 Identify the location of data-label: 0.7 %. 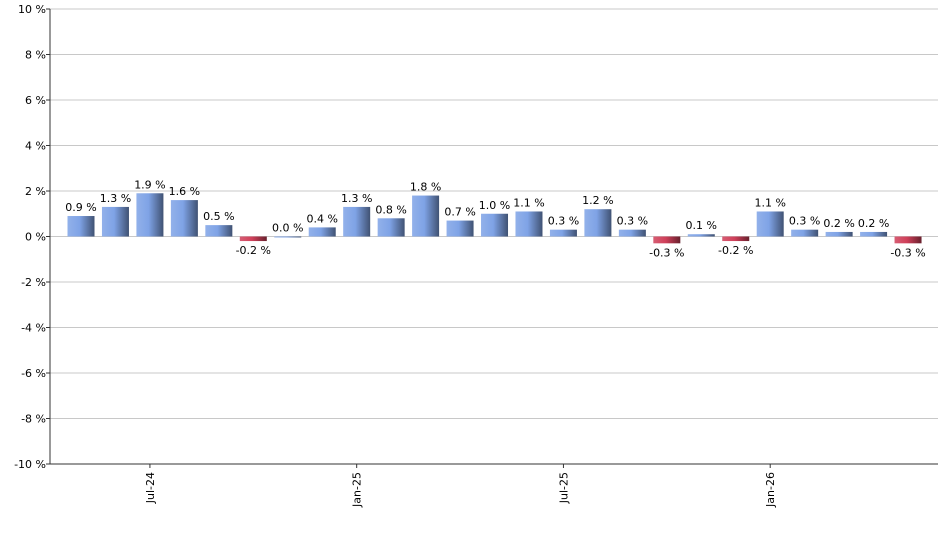
(459, 212).